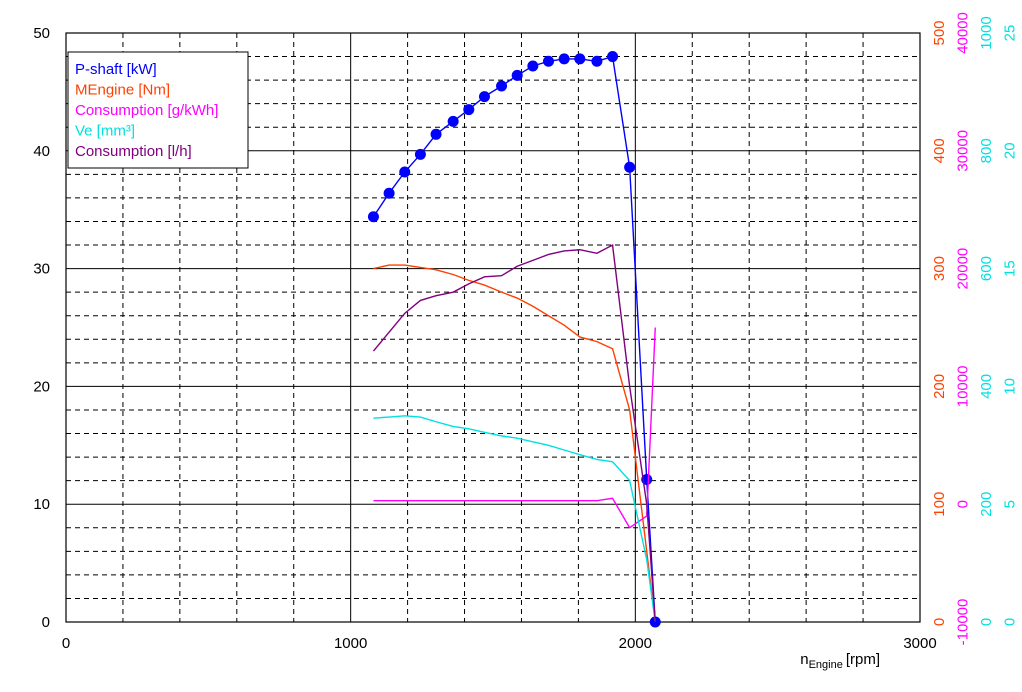 This screenshot has height=692, width=1022. Describe the element at coordinates (939, 504) in the screenshot. I see `y2-tick-label: 100` at that location.